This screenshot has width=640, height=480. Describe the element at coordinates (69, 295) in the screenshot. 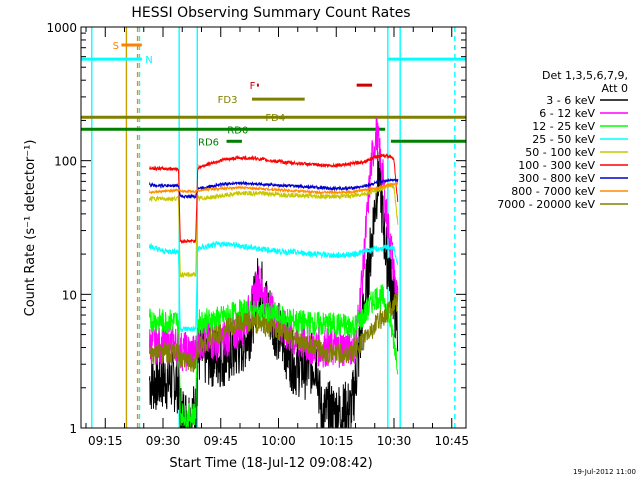

I see `y-tick-label-1: 10` at that location.